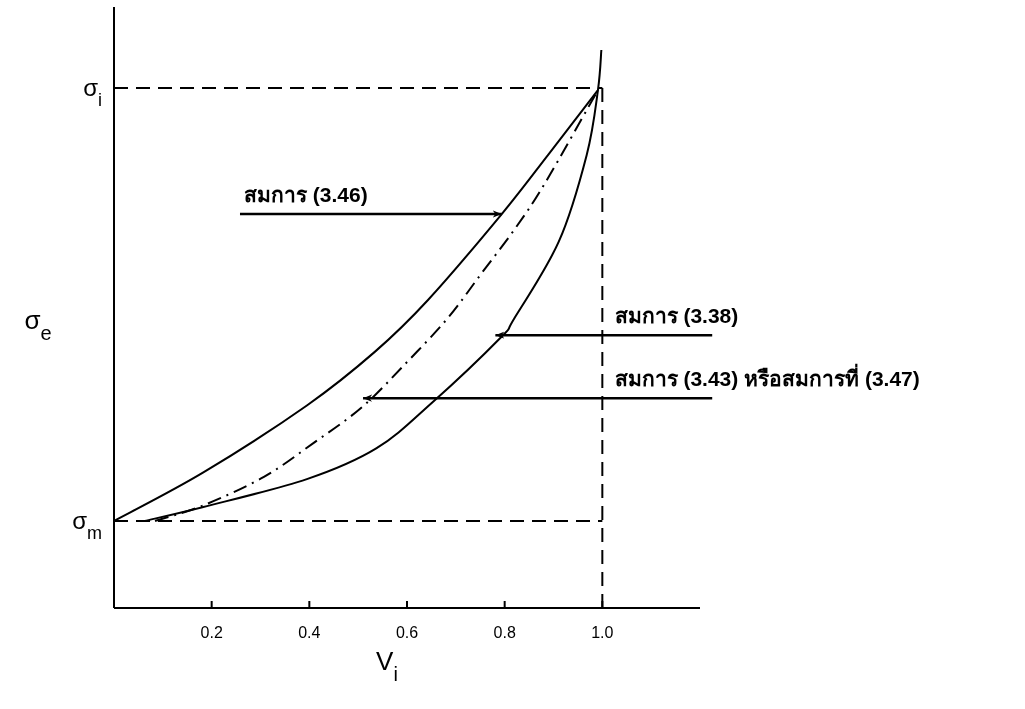  Describe the element at coordinates (767, 377) in the screenshot. I see `annotation: สมการ (3.43) หรือสมการที่ (3.47)` at that location.